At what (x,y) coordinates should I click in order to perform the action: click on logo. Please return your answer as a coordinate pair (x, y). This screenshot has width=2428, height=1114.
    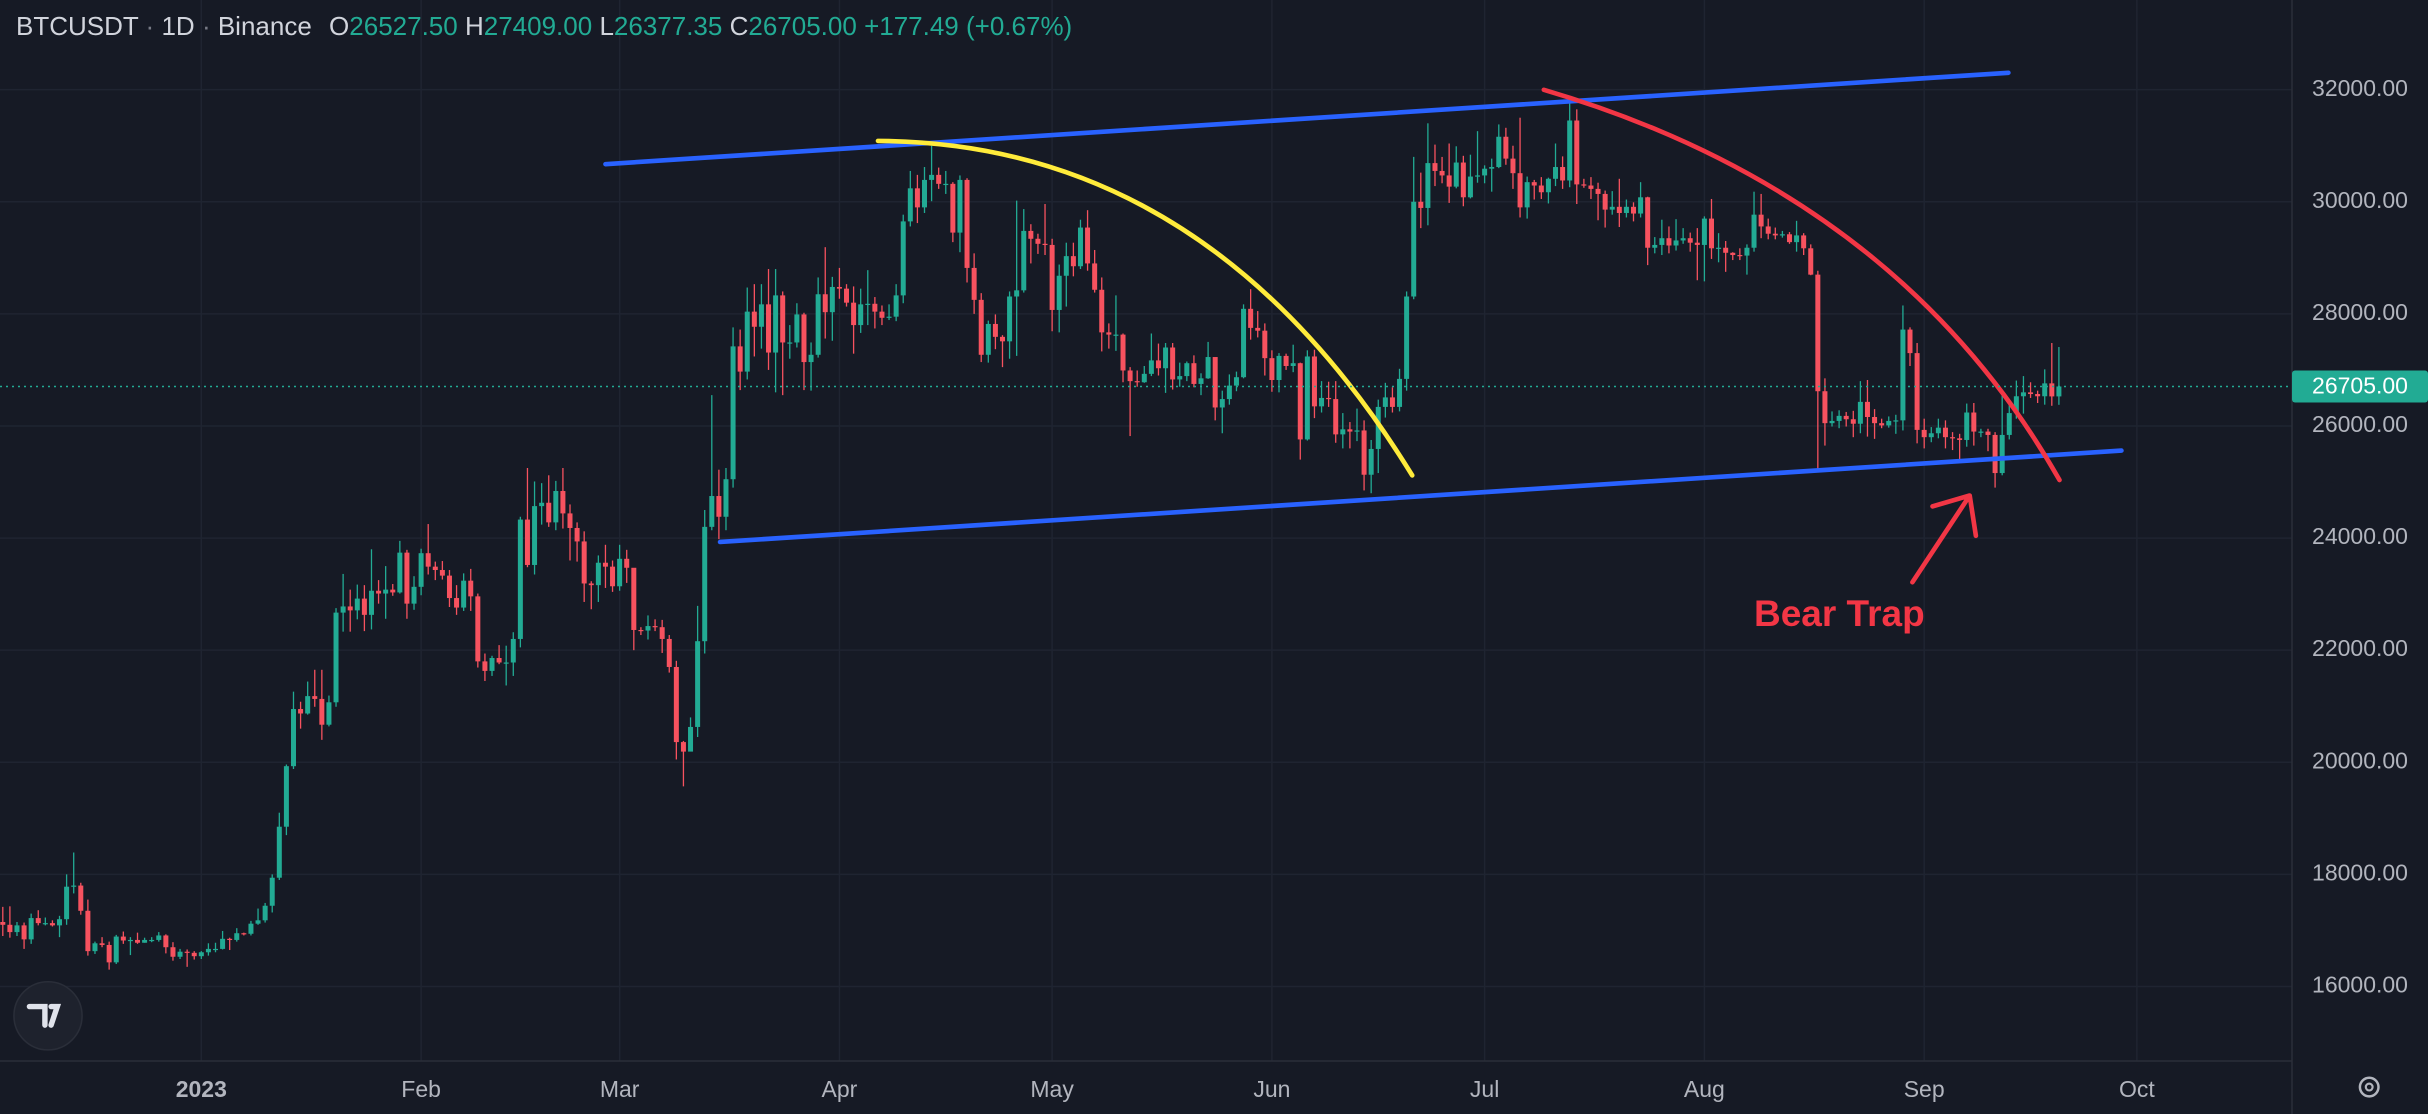
    Looking at the image, I should click on (48, 1015).